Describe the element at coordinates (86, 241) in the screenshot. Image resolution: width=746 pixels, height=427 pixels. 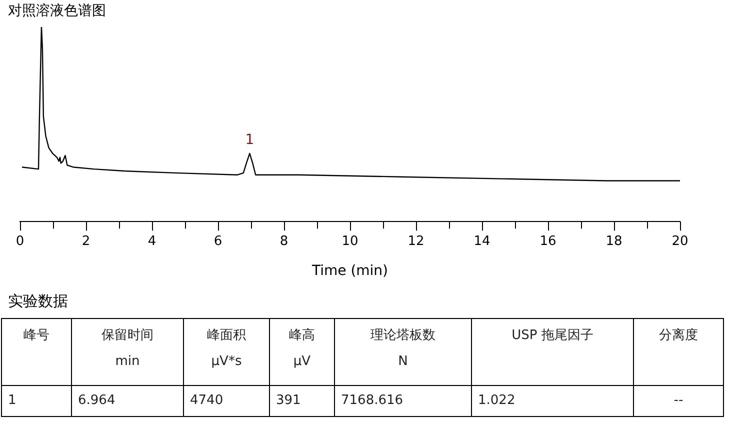
I see `x-tick-label: 2` at that location.